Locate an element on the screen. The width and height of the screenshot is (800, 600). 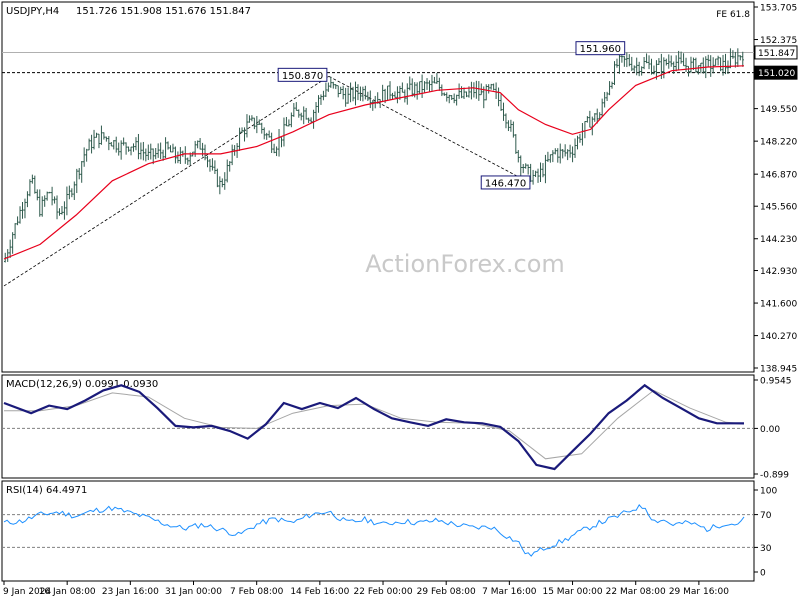
price-grid is located at coordinates (378, 62).